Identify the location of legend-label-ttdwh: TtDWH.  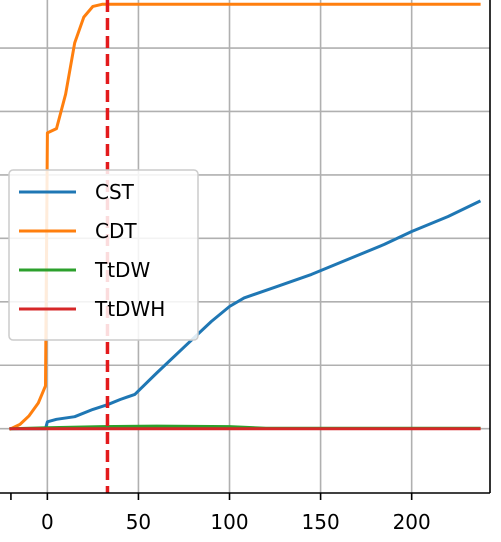
(129, 309).